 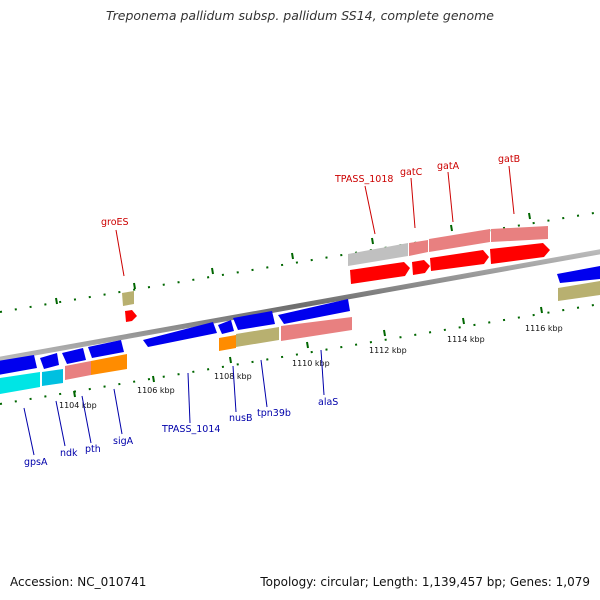 What do you see at coordinates (311, 363) in the screenshot?
I see `tick-label: 1110 kbp` at bounding box center [311, 363].